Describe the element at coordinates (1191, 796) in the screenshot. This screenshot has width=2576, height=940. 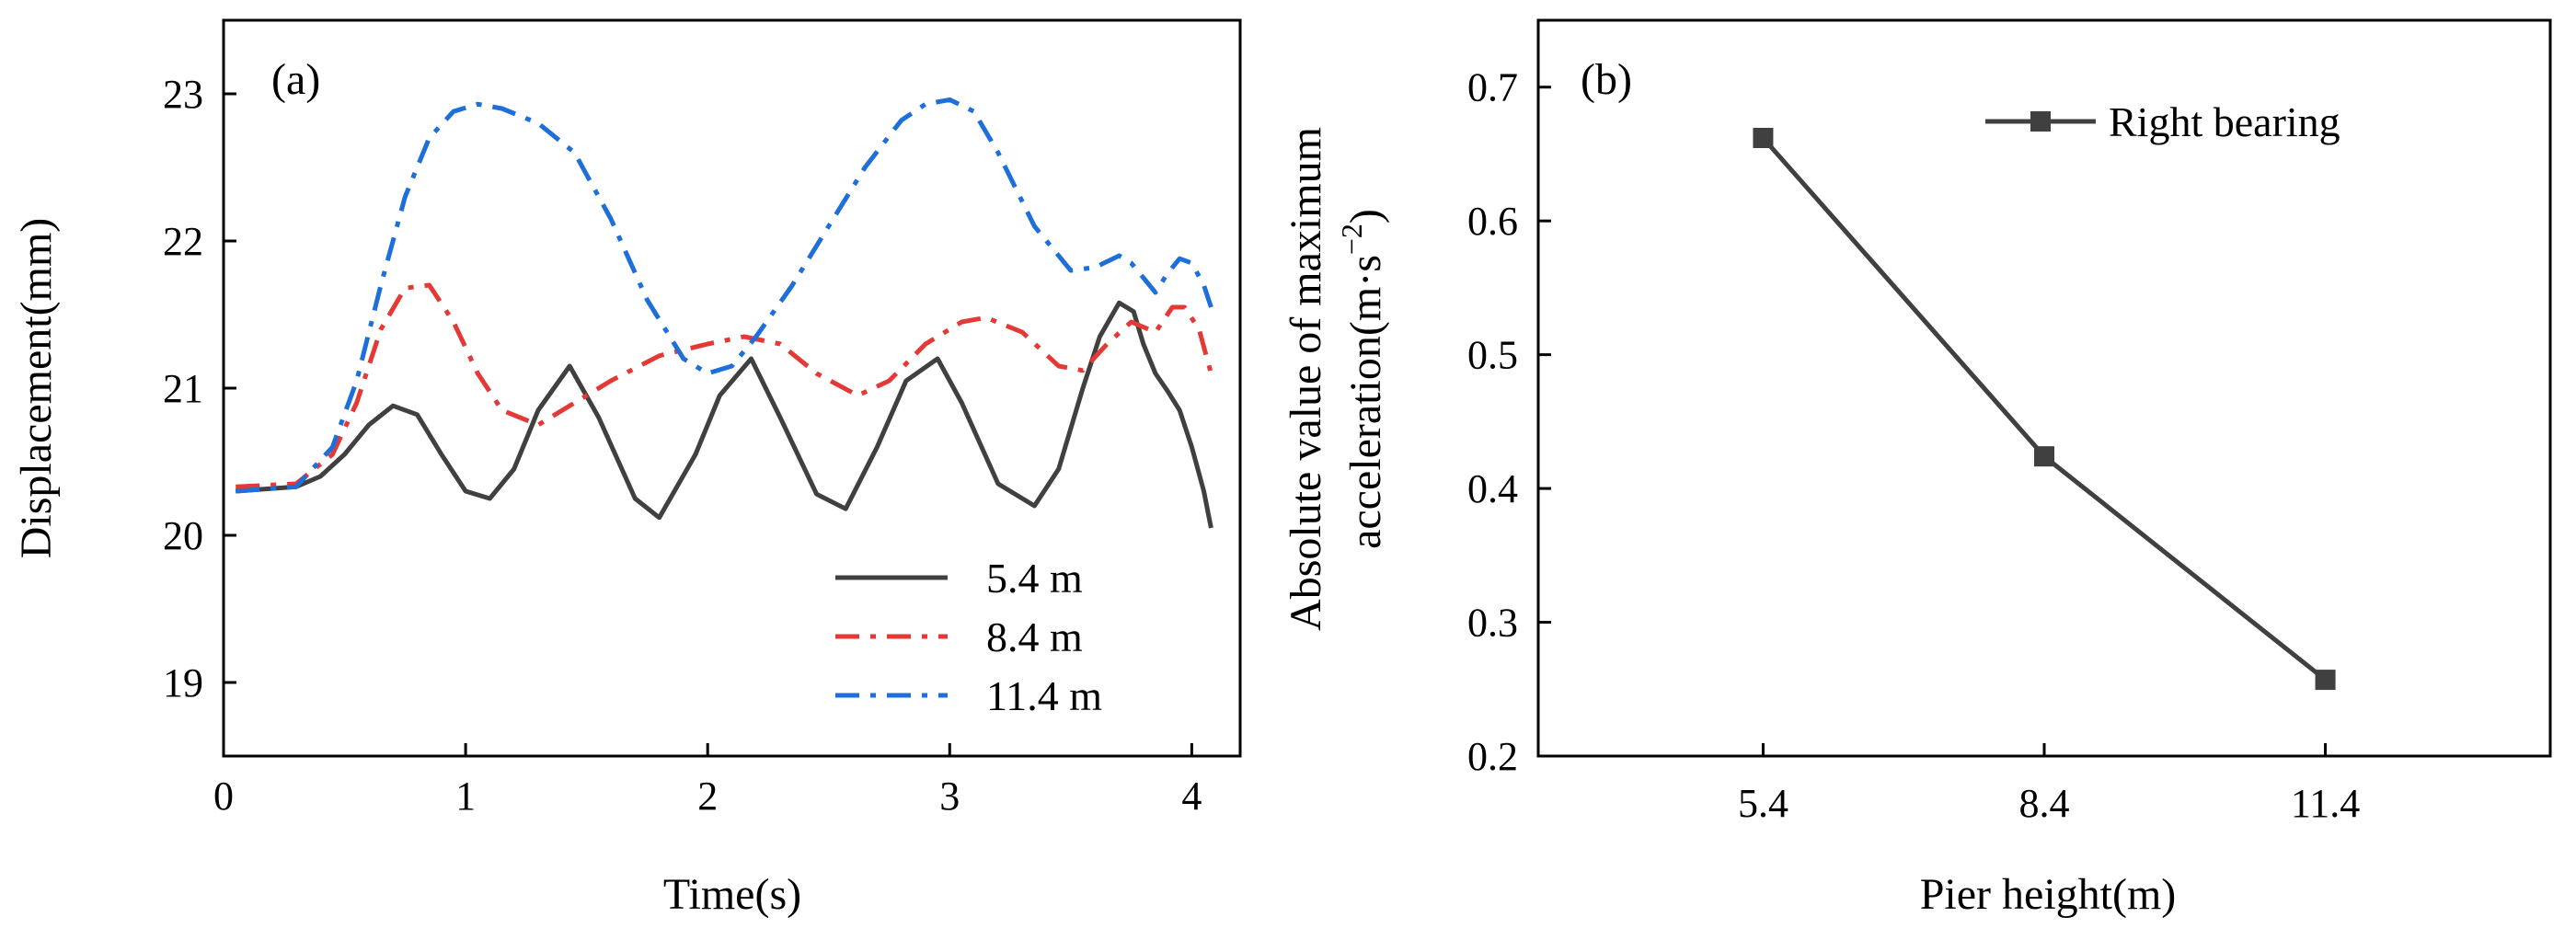
I see `panel-a-x-tick-label-4: 4` at that location.